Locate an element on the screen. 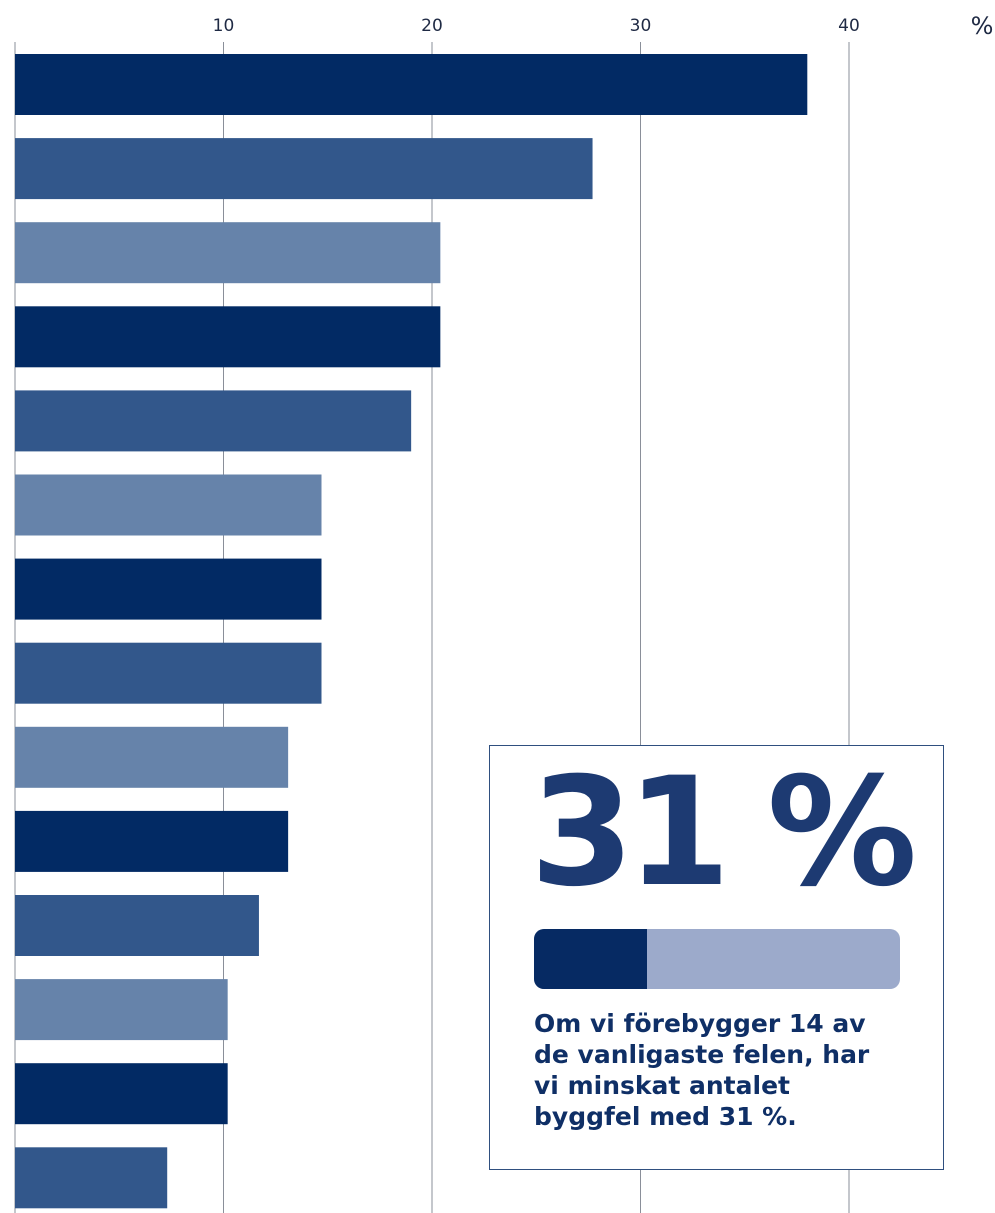  tick-label: 30 is located at coordinates (641, 26).